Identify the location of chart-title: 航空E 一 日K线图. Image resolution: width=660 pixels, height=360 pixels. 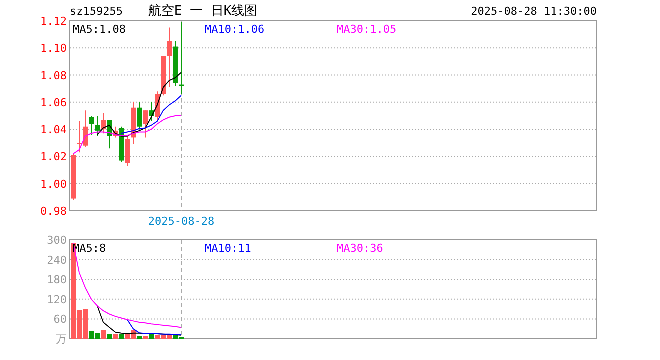
(203, 11).